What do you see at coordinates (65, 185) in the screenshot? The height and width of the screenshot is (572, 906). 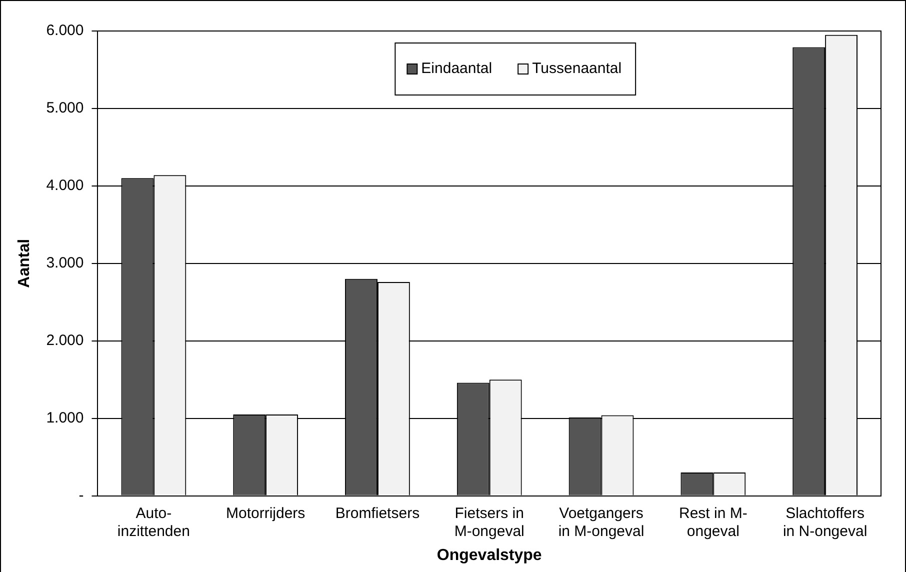 I see `y-tick-label: 4.000` at bounding box center [65, 185].